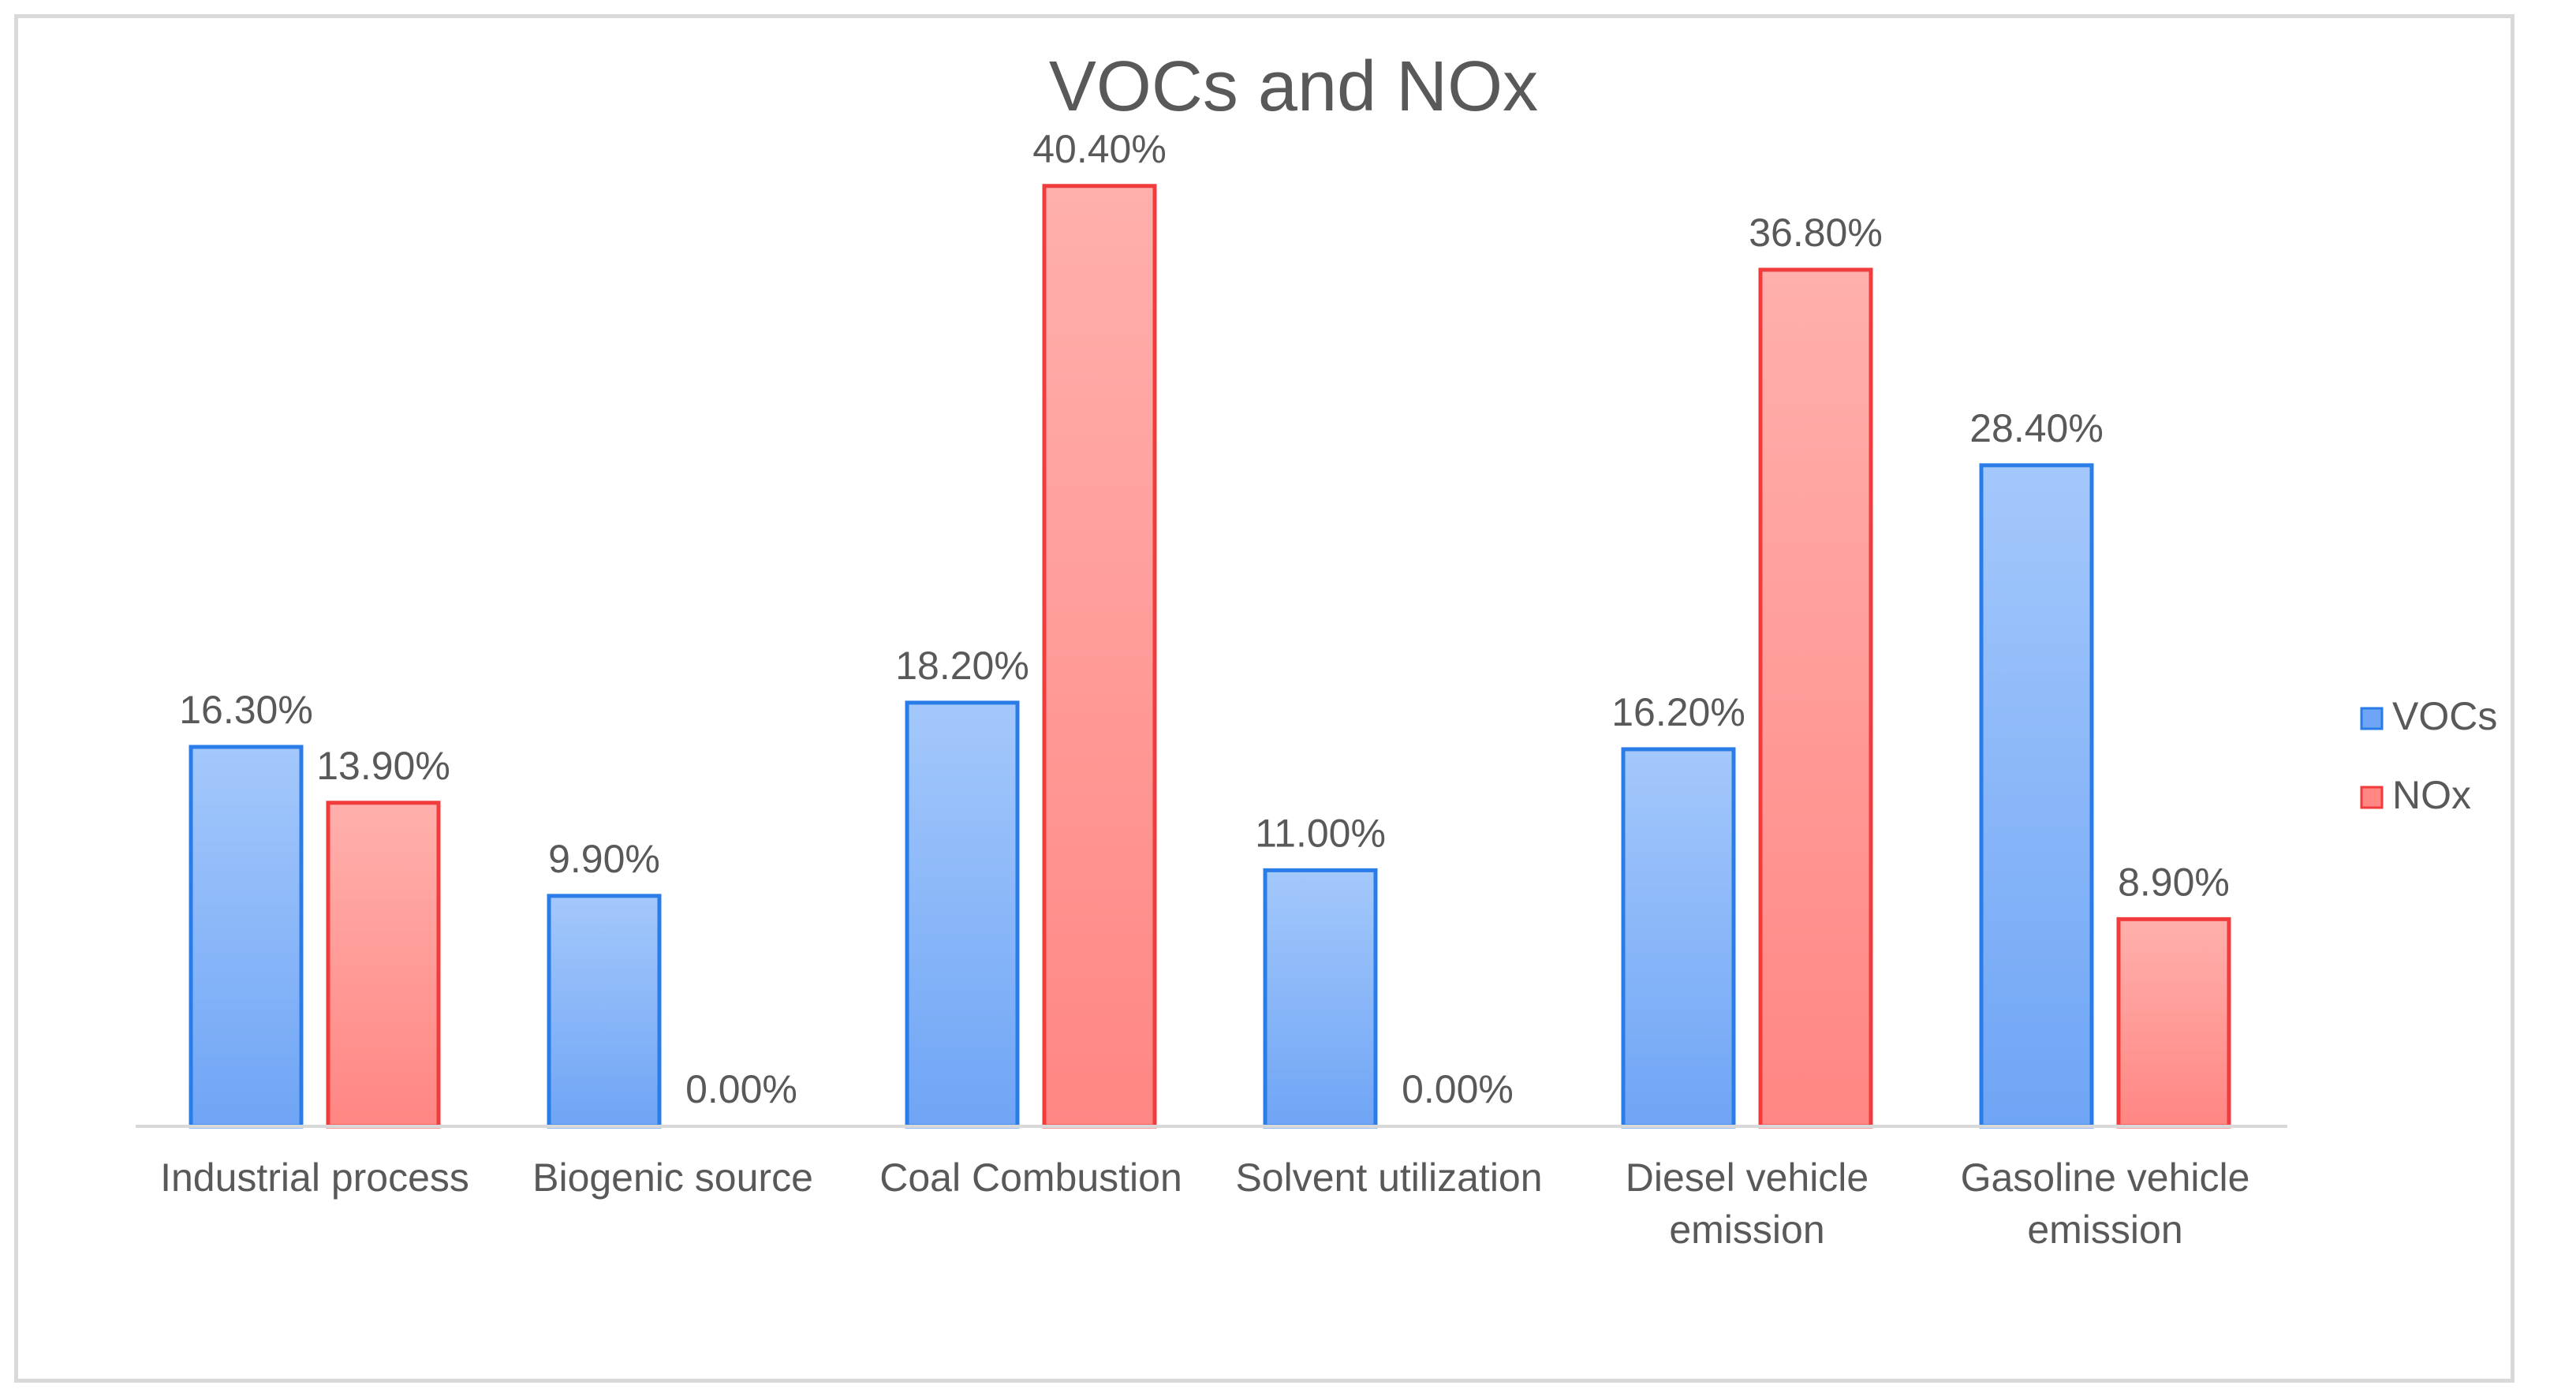  I want to click on legend-label-vocs: VOCs, so click(2444, 716).